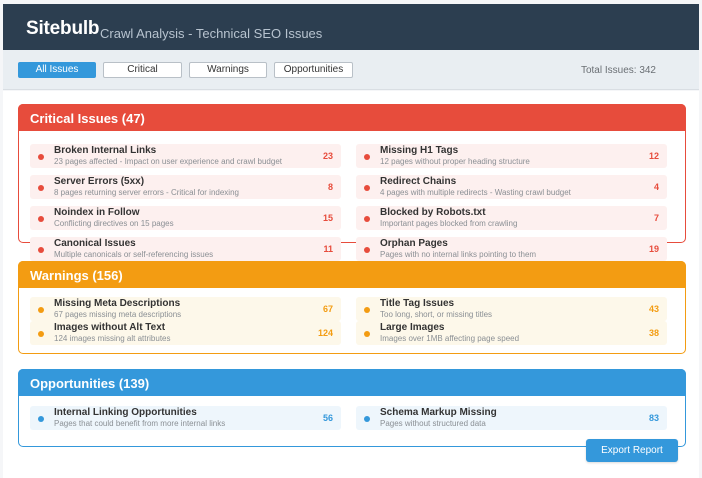  I want to click on issue-count: 43, so click(653, 309).